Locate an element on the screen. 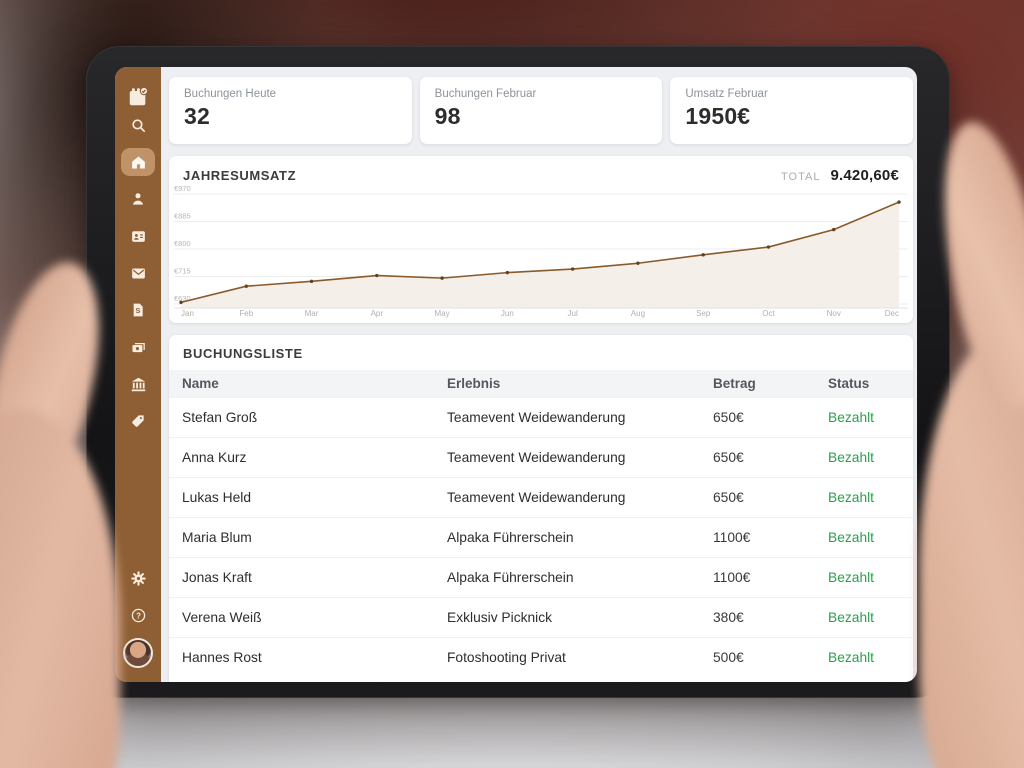 The image size is (1024, 768). total-value: 9.420,60€ is located at coordinates (864, 175).